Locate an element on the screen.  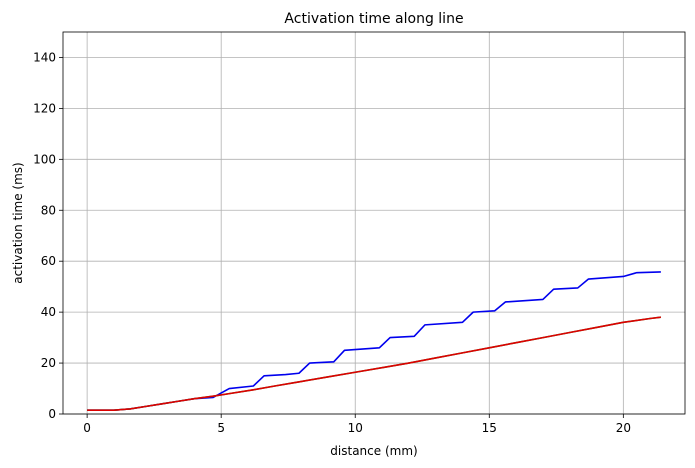
y-tick-label: 20 is located at coordinates (48, 363).